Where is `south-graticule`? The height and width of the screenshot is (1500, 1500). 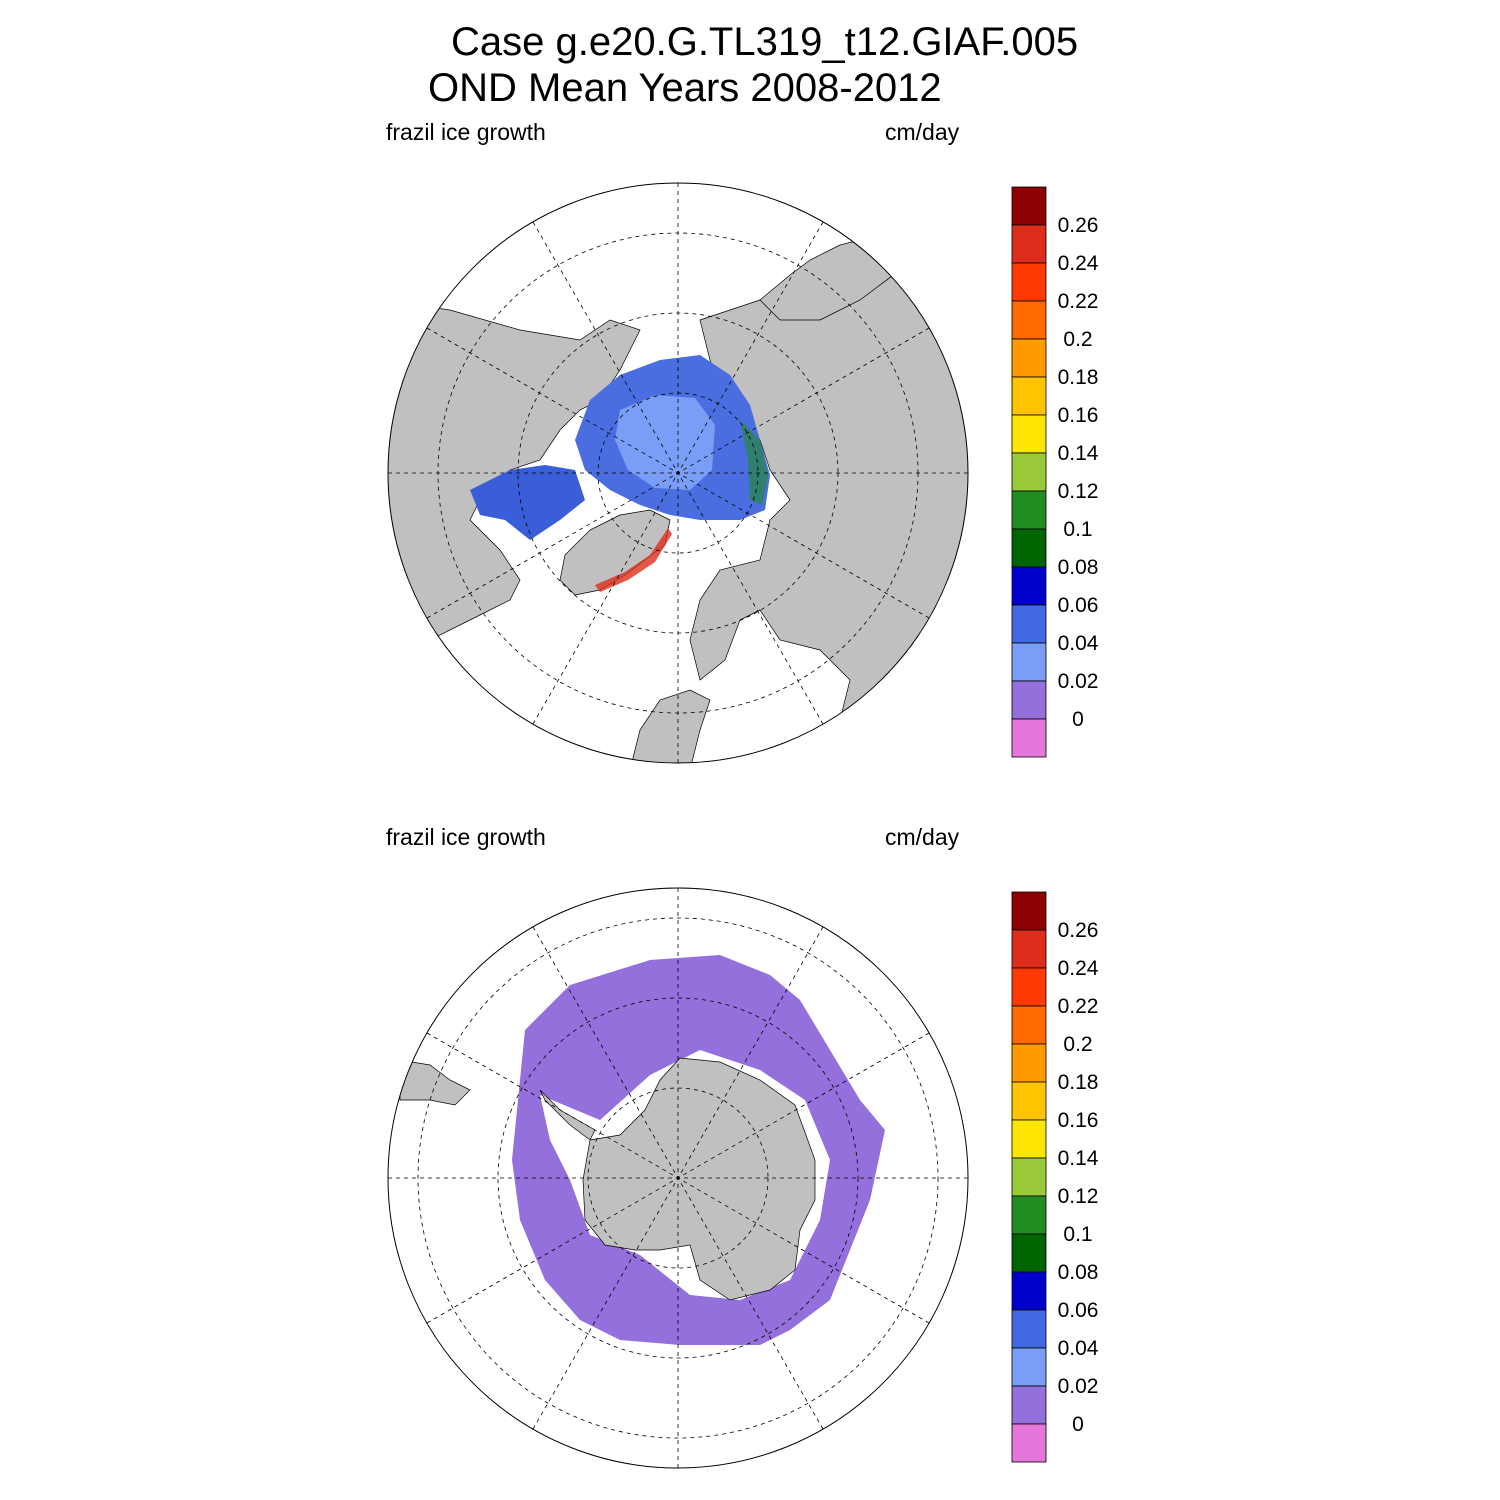
south-graticule is located at coordinates (678, 1178).